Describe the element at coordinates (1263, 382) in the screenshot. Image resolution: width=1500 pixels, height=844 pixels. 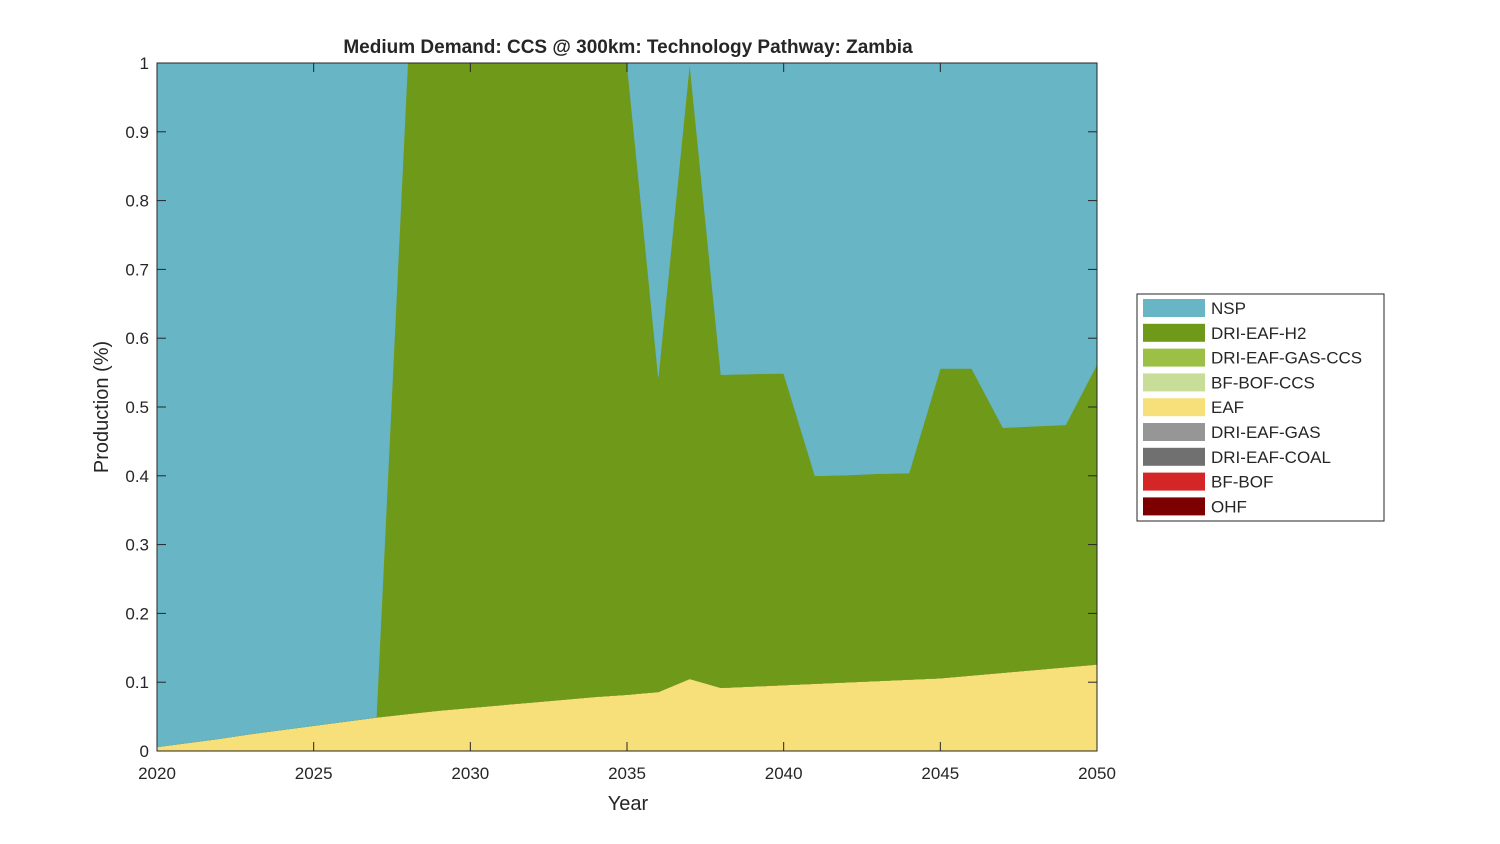
I see `legend-label: BF-BOF-CCS` at that location.